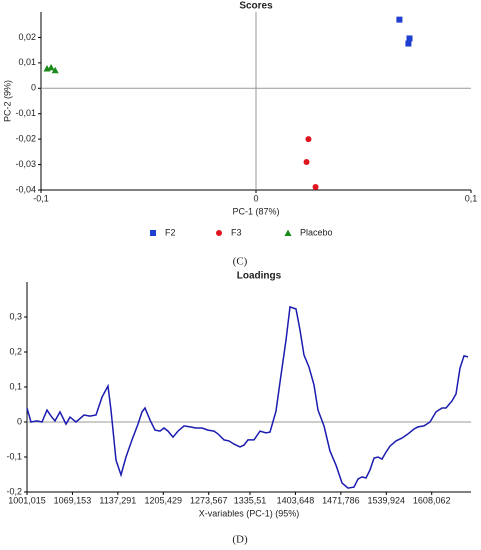  What do you see at coordinates (255, 198) in the screenshot?
I see `x-tick-label: 0` at bounding box center [255, 198].